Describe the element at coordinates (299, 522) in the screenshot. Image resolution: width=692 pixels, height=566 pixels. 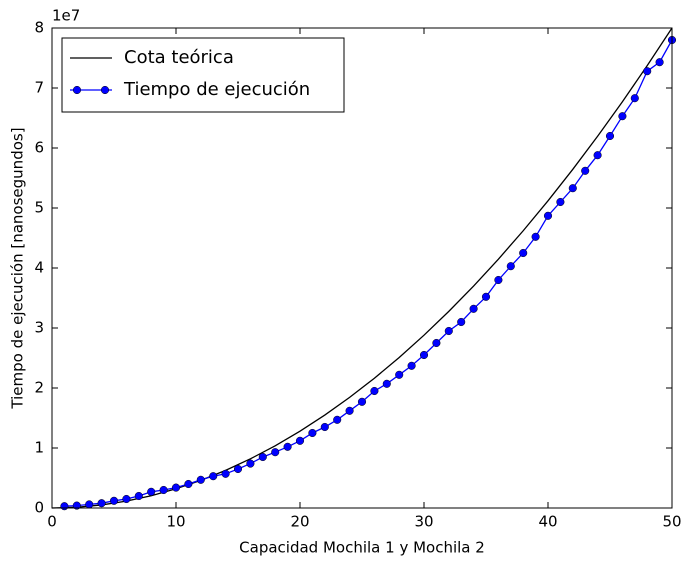
I see `x-tick-label: 20` at that location.